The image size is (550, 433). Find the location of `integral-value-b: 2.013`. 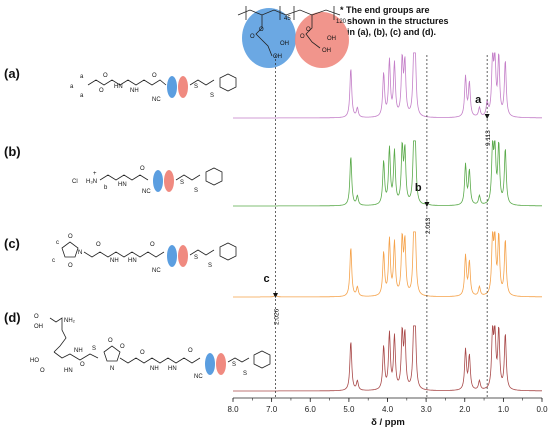

integral-value-b: 2.013 is located at coordinates (428, 225).